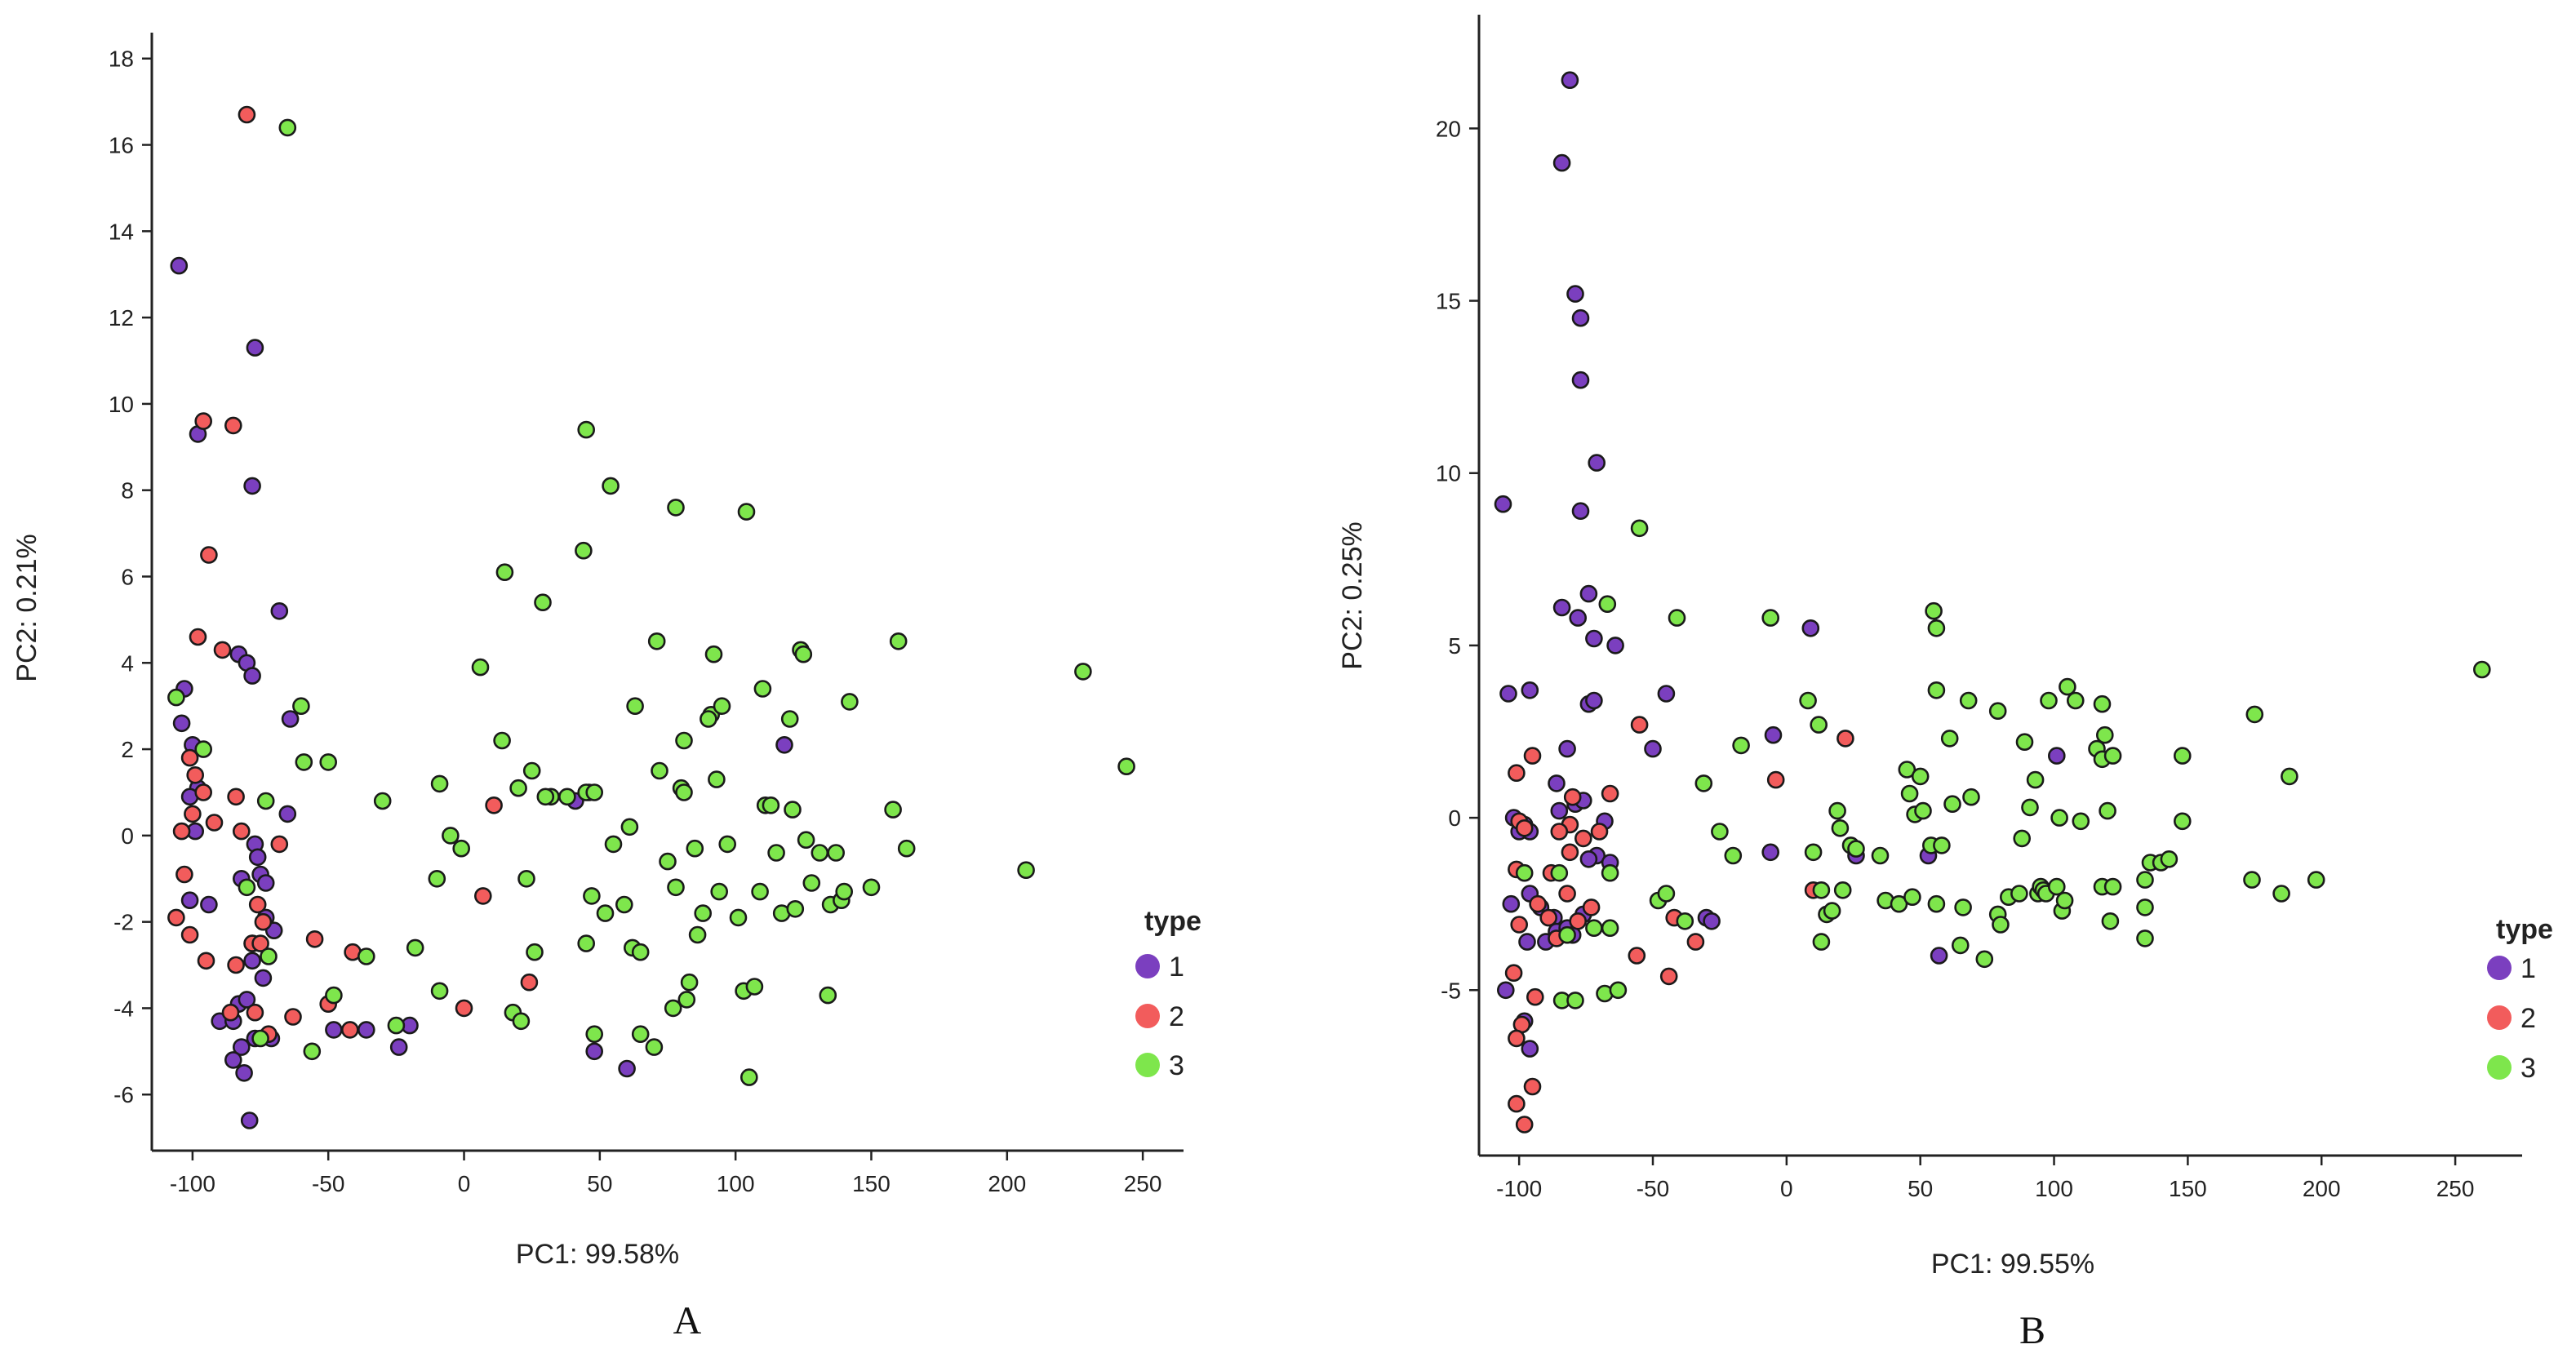 The image size is (2576, 1371). I want to click on y-tick-label-a-9: 12, so click(121, 318).